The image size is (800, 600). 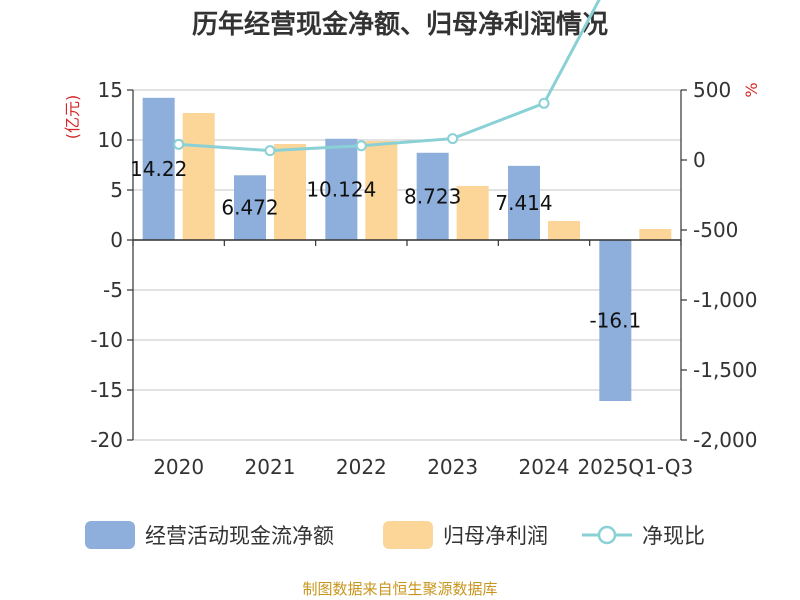 What do you see at coordinates (725, 440) in the screenshot?
I see `right-tick-label: -2,000` at bounding box center [725, 440].